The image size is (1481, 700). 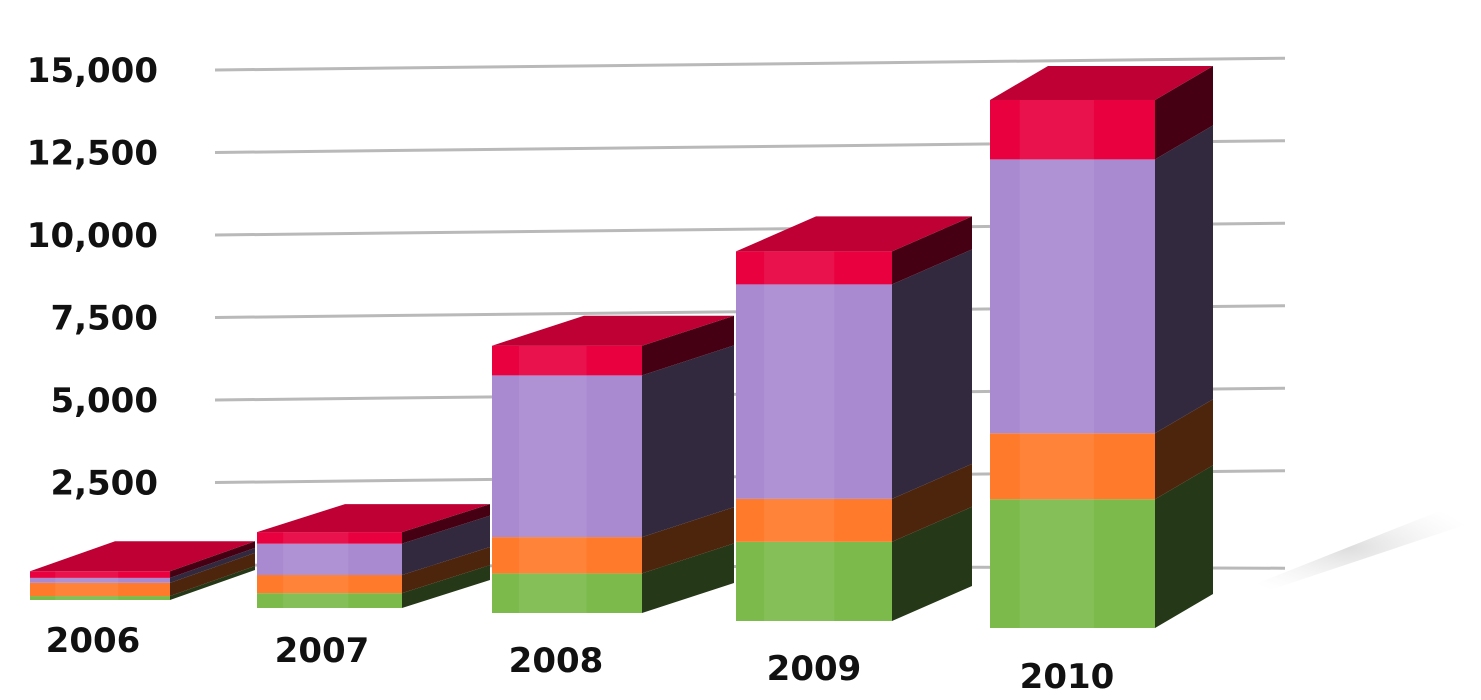 I want to click on x-axis-category-labels: 2006 2007 2008 2009 2010, so click(x=580, y=659).